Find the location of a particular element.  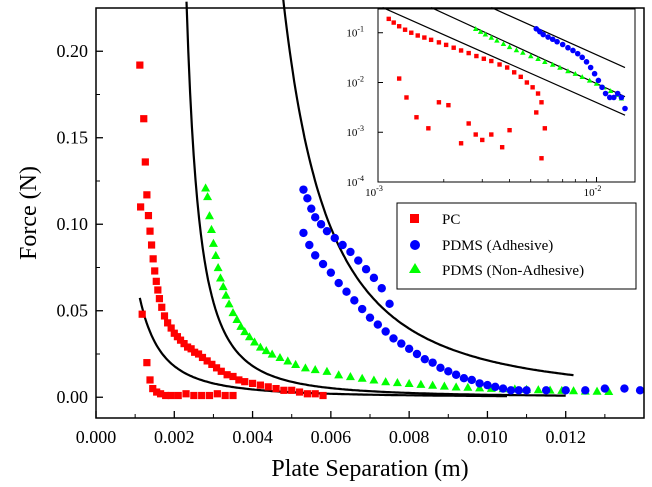

inset-y-tick-label: 10-2 is located at coordinates (355, 81).